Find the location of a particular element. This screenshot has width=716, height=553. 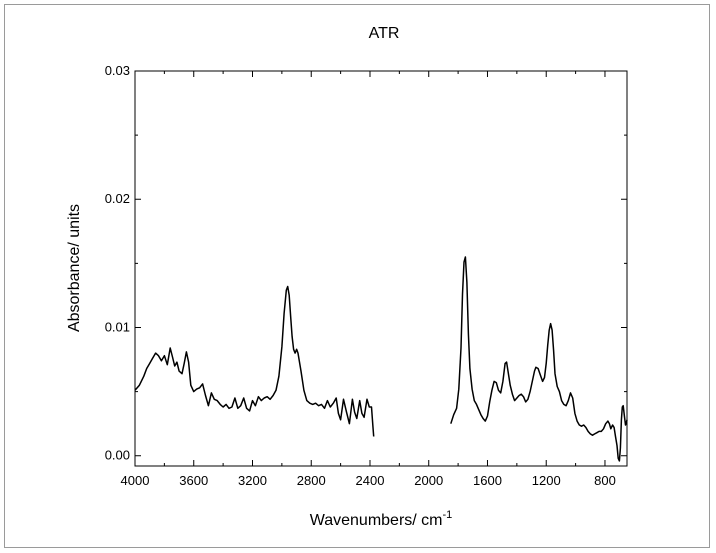

x-tick-label: 4000 is located at coordinates (135, 480).